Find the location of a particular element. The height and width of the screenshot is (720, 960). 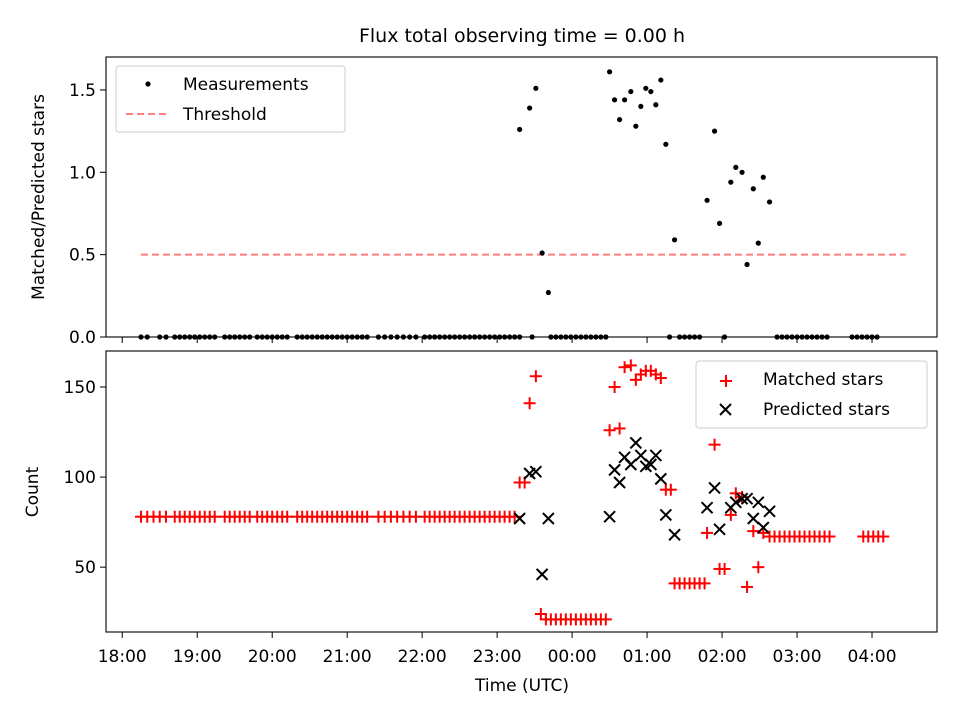

x-tick-label: 21:00 is located at coordinates (347, 657).